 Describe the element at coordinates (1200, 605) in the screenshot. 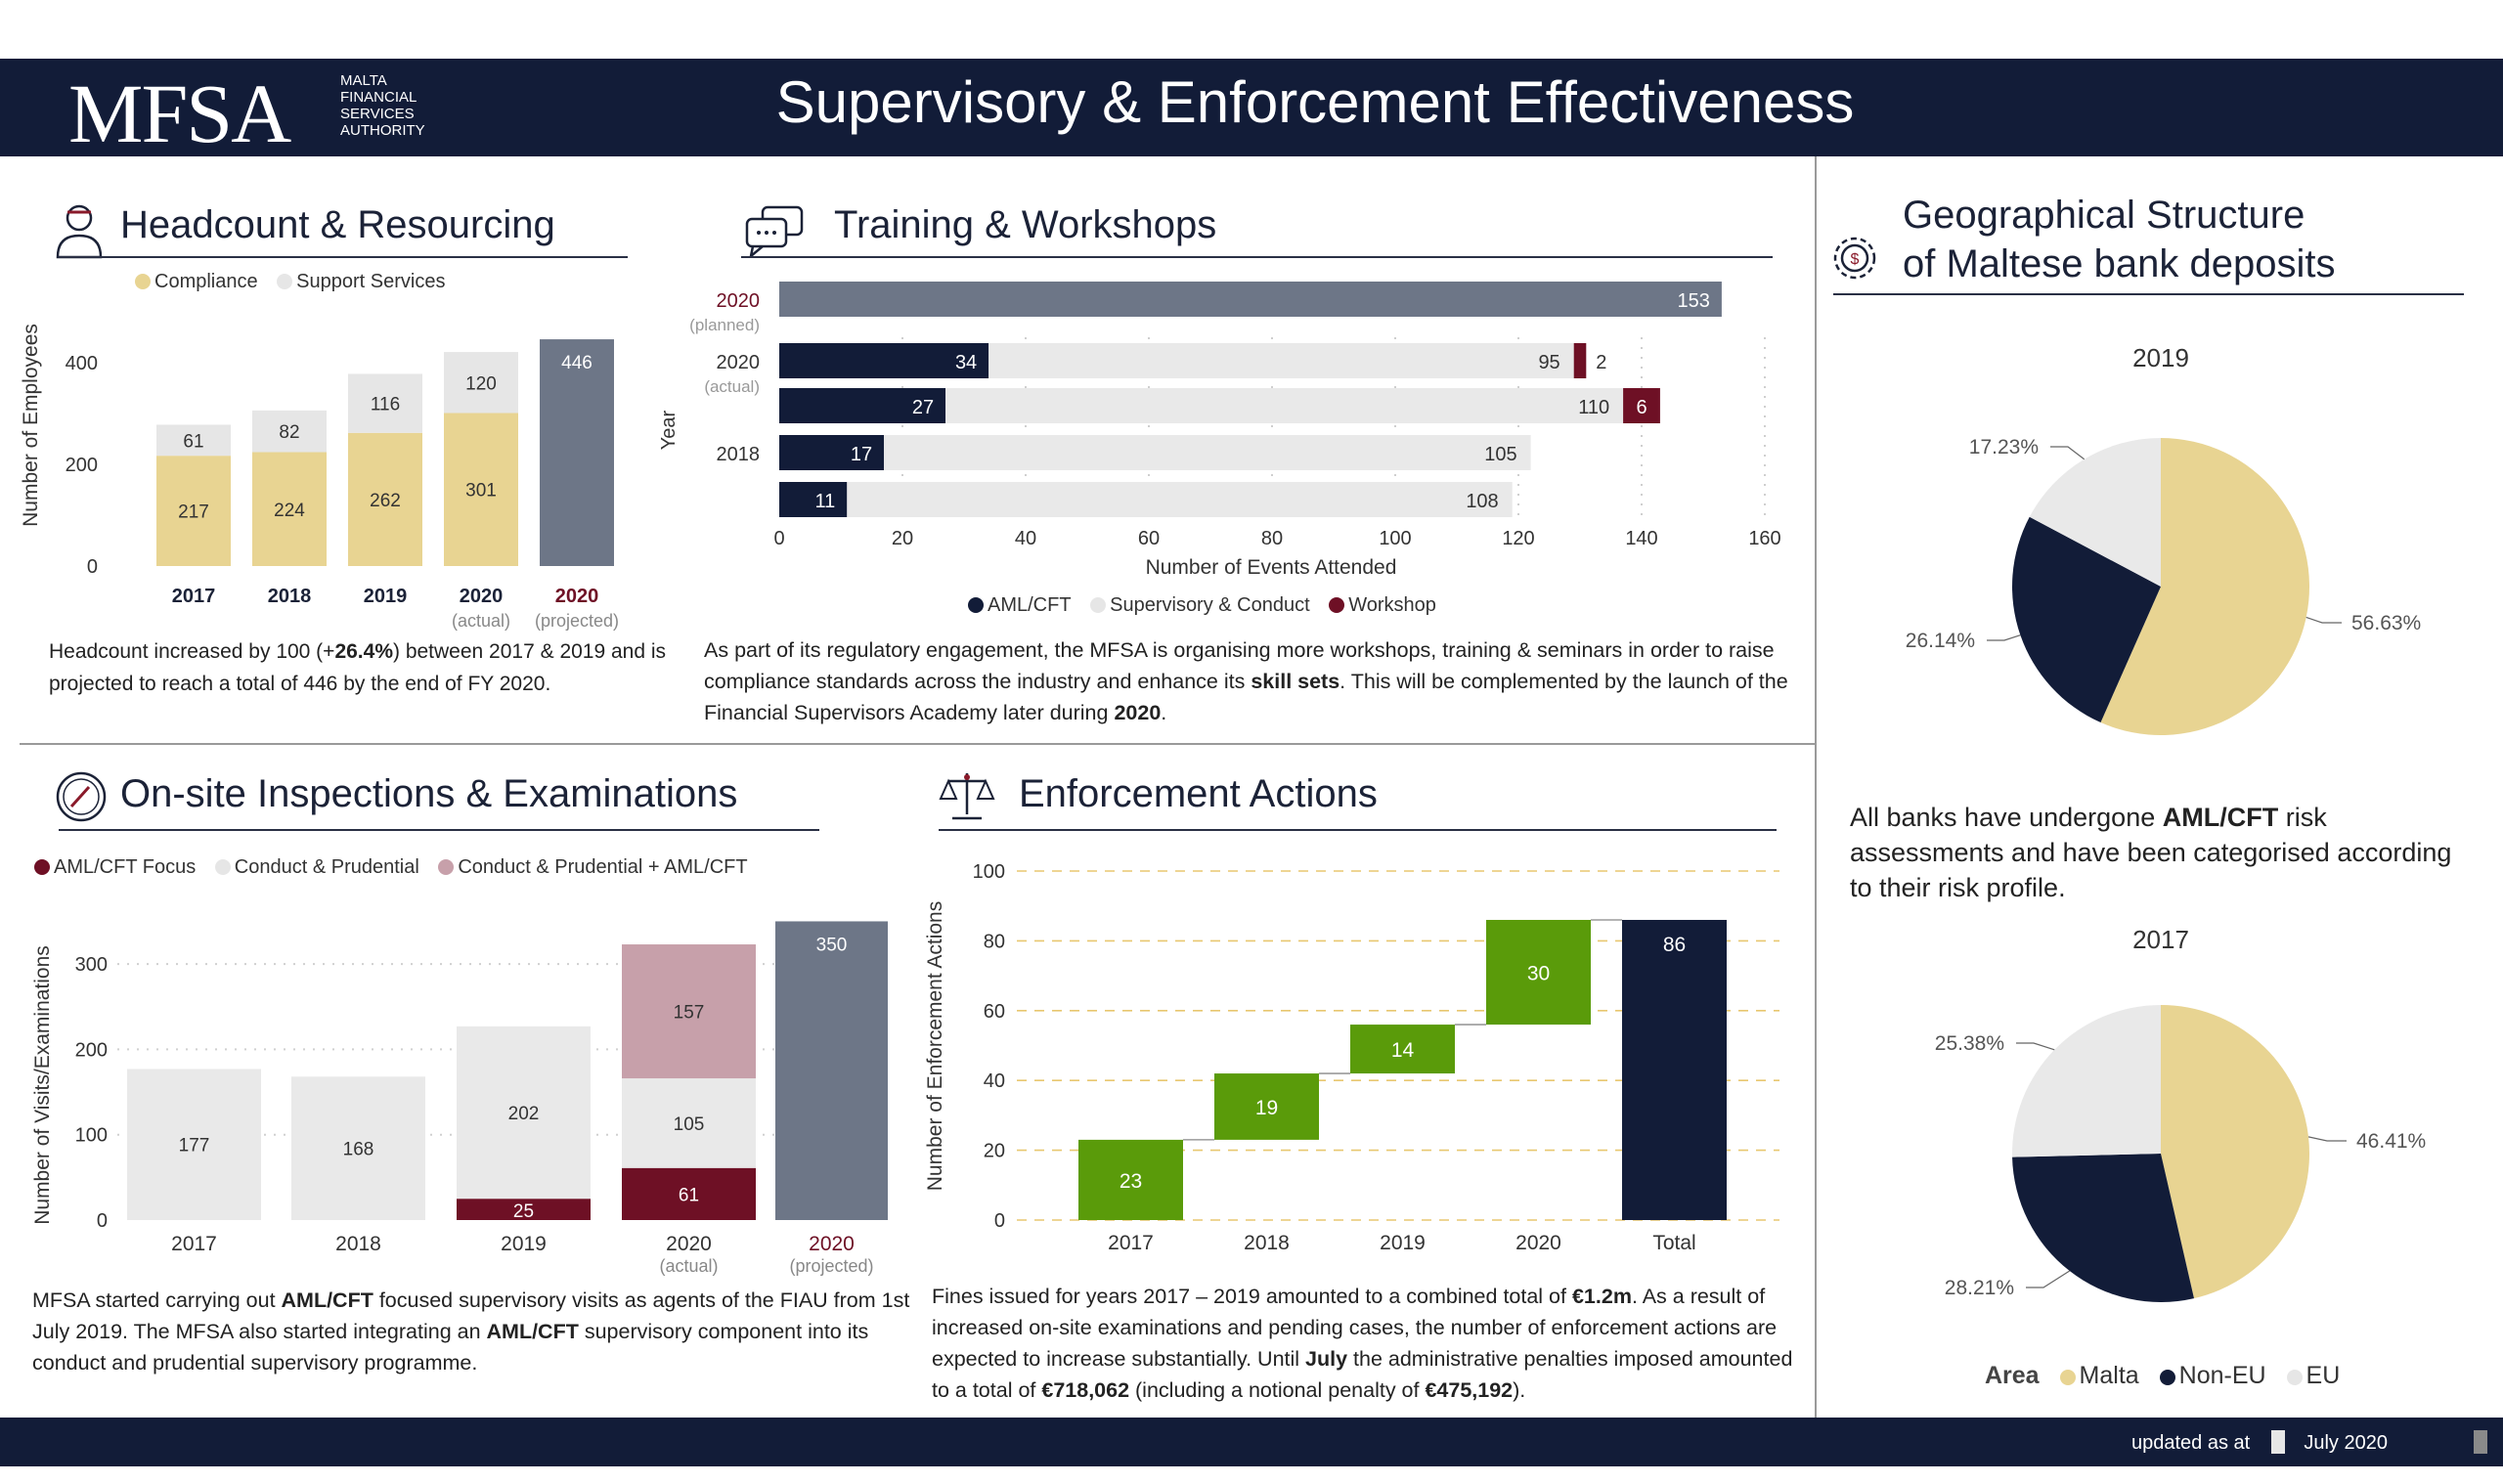

I see `legend-item-supervisory-conduct: Supervisory & Conduct` at that location.